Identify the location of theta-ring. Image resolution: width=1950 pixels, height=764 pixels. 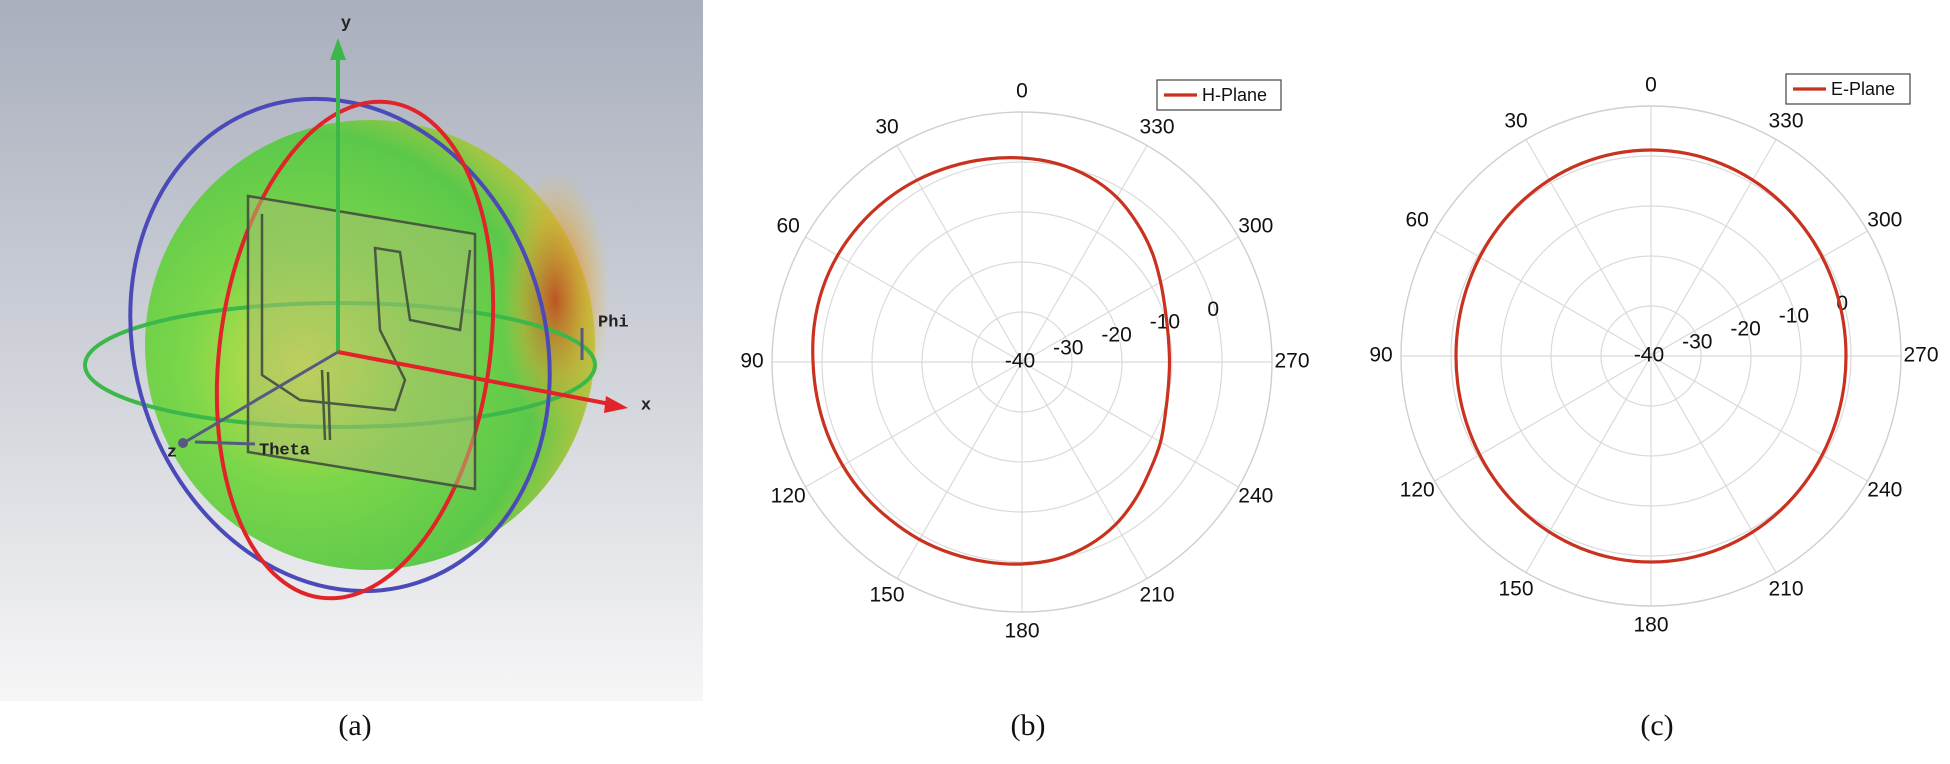
(340, 345).